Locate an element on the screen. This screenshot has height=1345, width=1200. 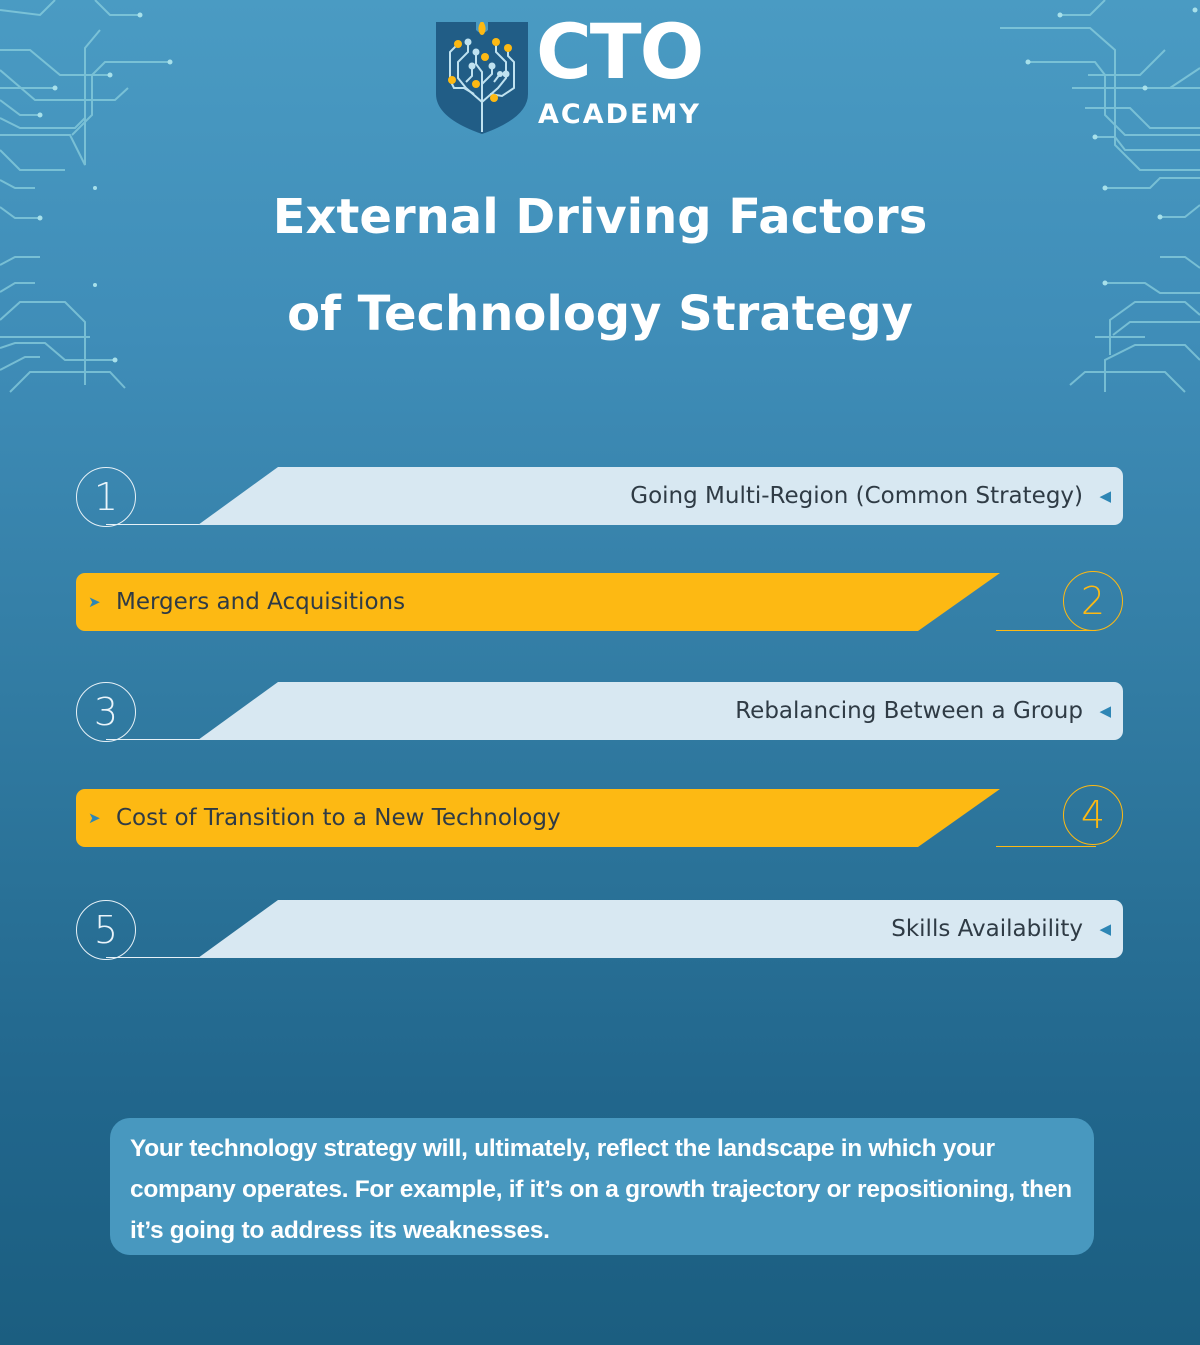
factor-label: Mergers and Acquisitions is located at coordinates (261, 602).